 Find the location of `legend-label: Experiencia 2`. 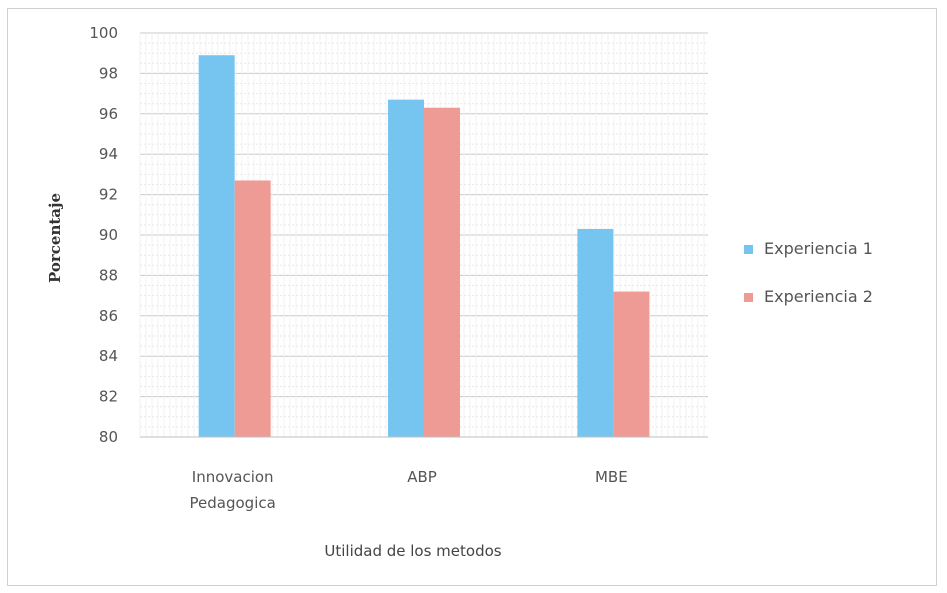

legend-label: Experiencia 2 is located at coordinates (818, 296).